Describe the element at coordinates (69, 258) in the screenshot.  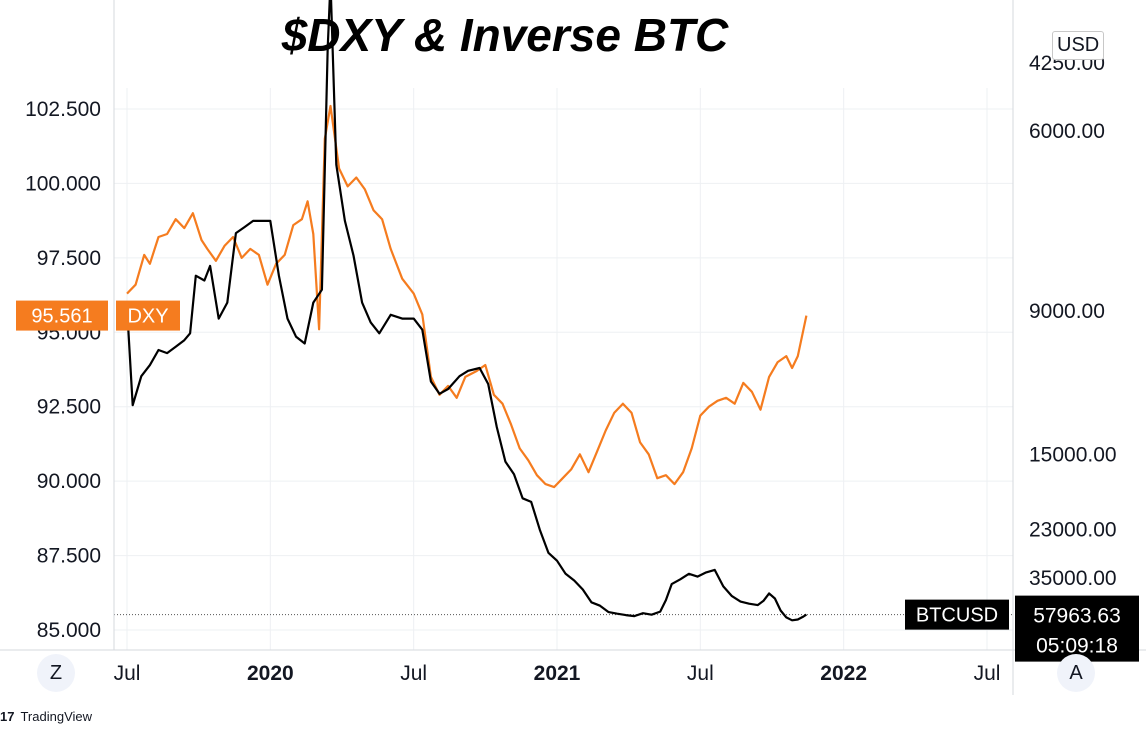
I see `left-tick-label: 97.500` at that location.